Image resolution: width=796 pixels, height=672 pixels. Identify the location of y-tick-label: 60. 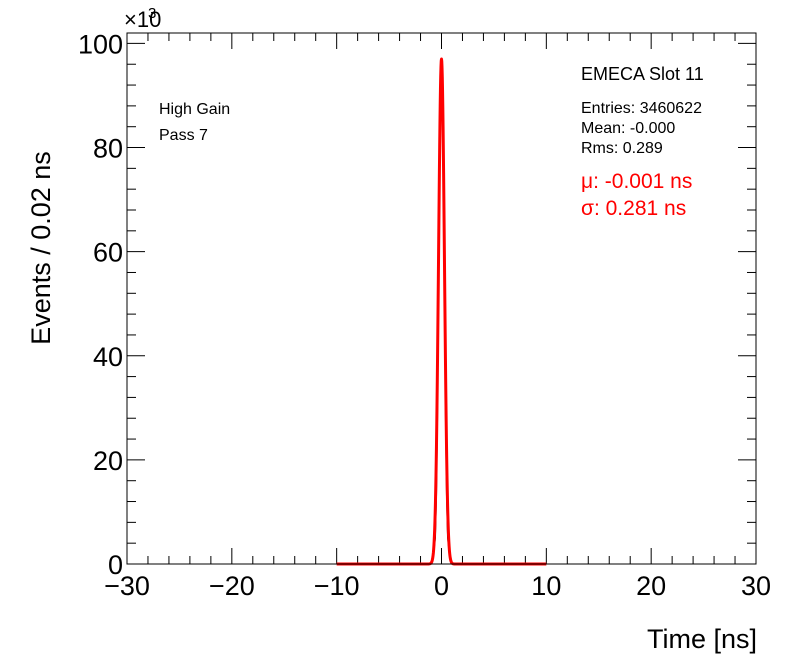
(108, 253).